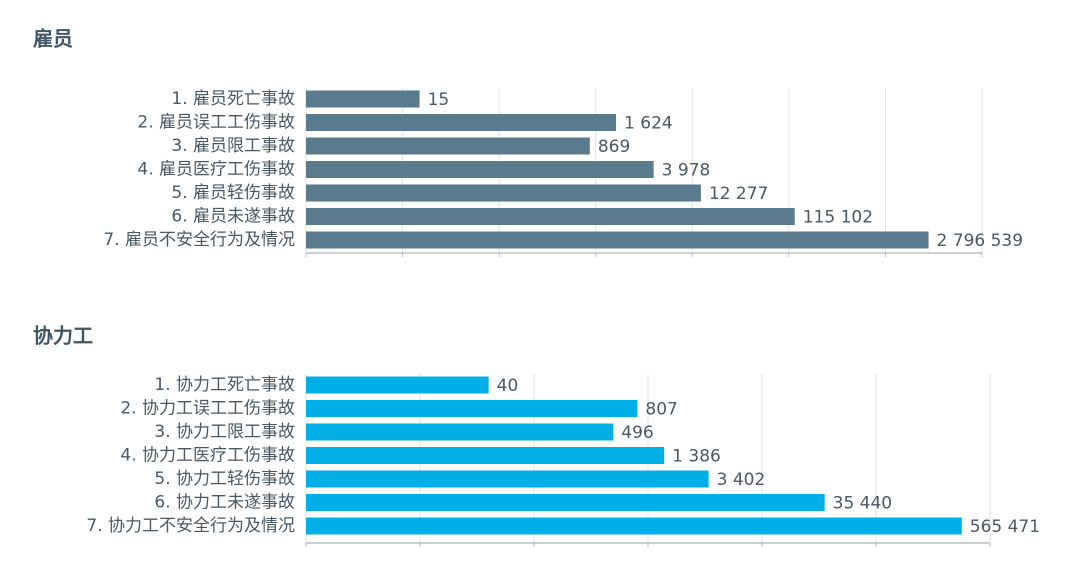  Describe the element at coordinates (614, 147) in the screenshot. I see `value-label: 869` at that location.